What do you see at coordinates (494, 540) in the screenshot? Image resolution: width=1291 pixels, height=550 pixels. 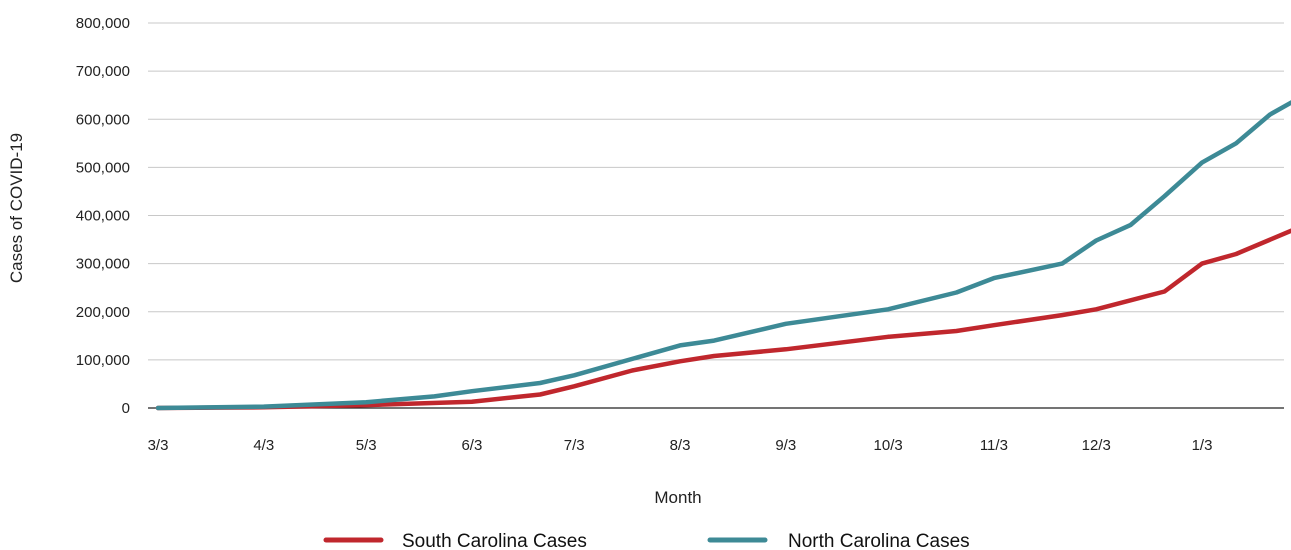 I see `legend-label-south-carolina: South Carolina Cases` at bounding box center [494, 540].